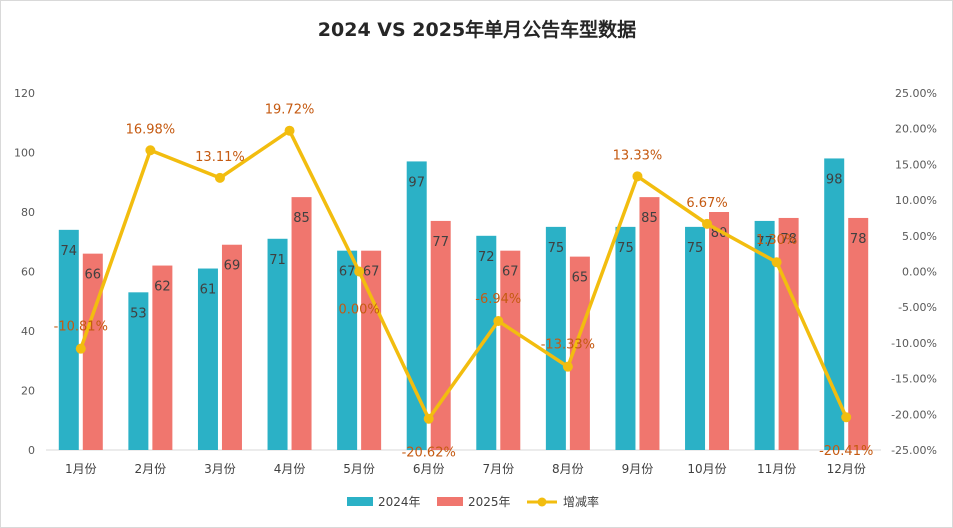 The height and width of the screenshot is (528, 953). What do you see at coordinates (846, 469) in the screenshot?
I see `x-axis-tick-label: 12月份` at bounding box center [846, 469].